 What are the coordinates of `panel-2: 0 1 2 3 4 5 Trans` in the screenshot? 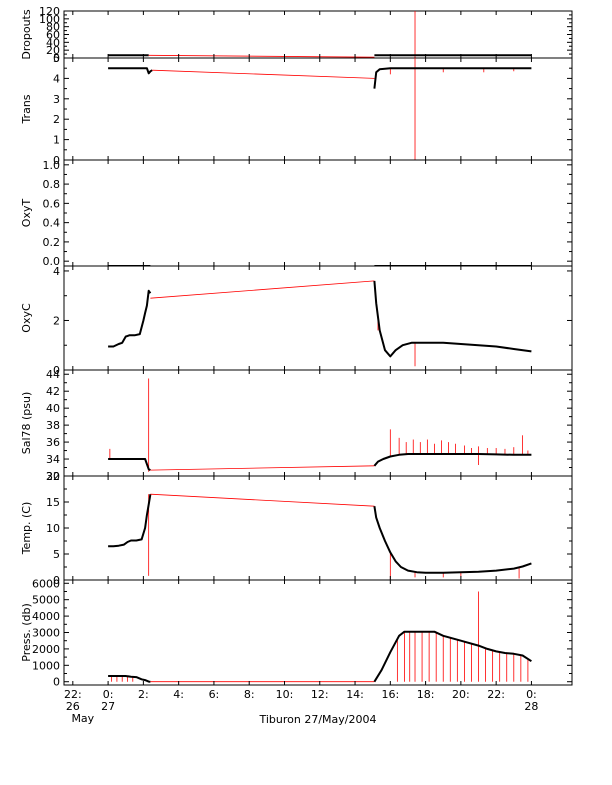 It's located at (296, 109).